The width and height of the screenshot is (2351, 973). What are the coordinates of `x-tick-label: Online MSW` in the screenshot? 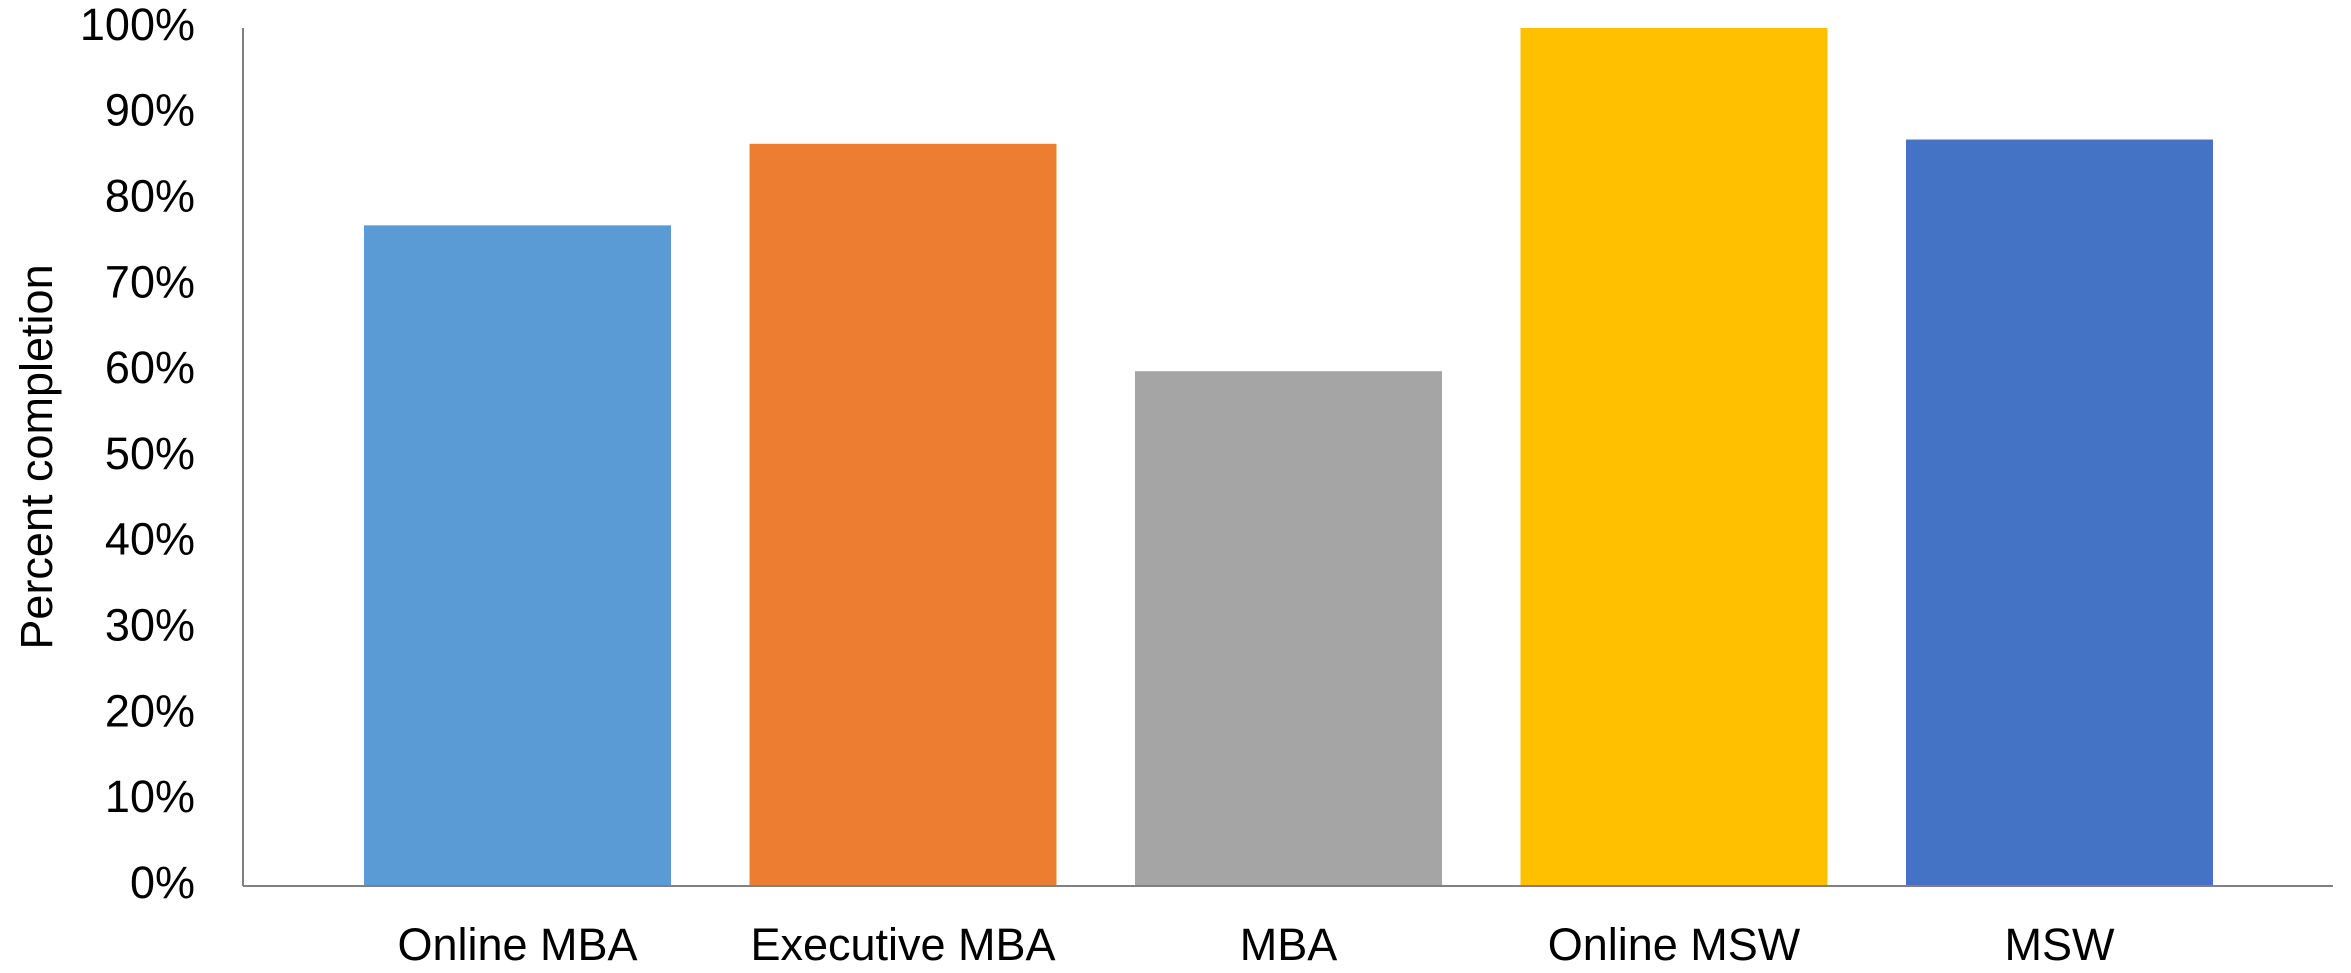 It's located at (1674, 944).